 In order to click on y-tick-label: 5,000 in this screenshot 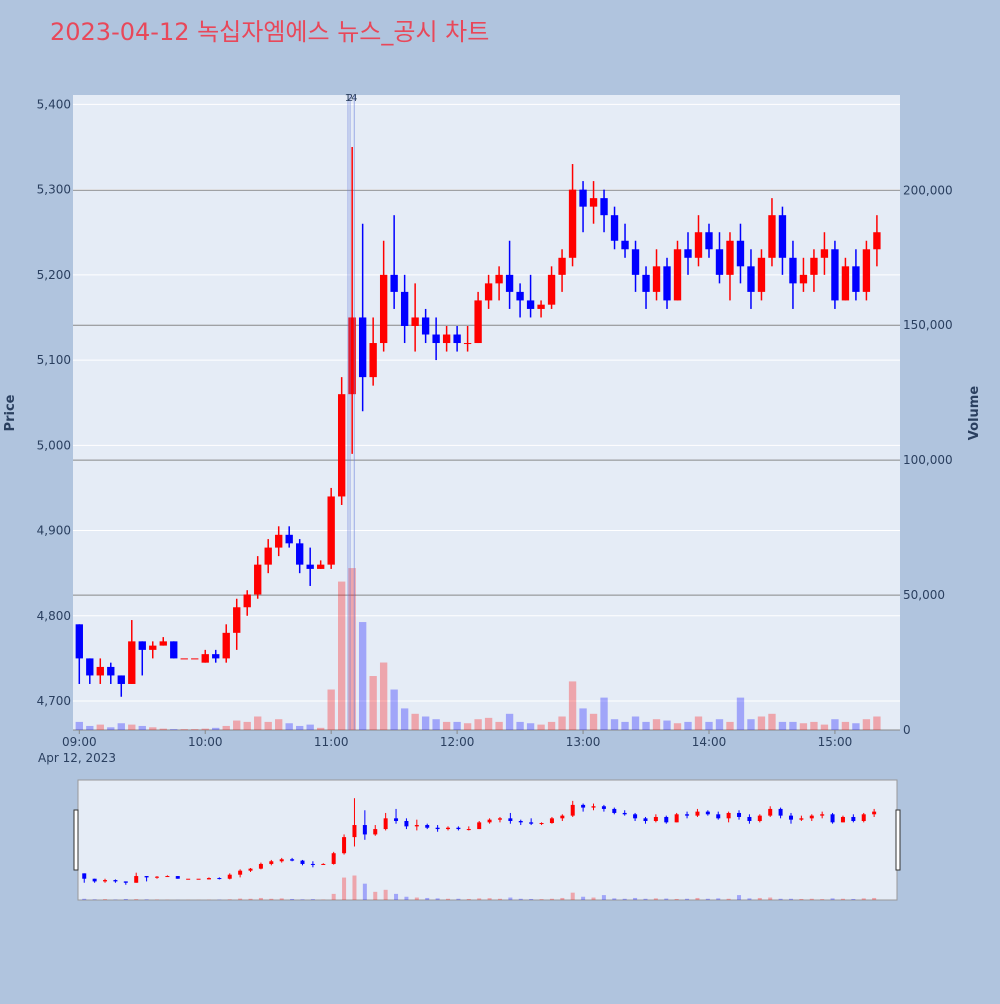, I will do `click(54, 445)`.